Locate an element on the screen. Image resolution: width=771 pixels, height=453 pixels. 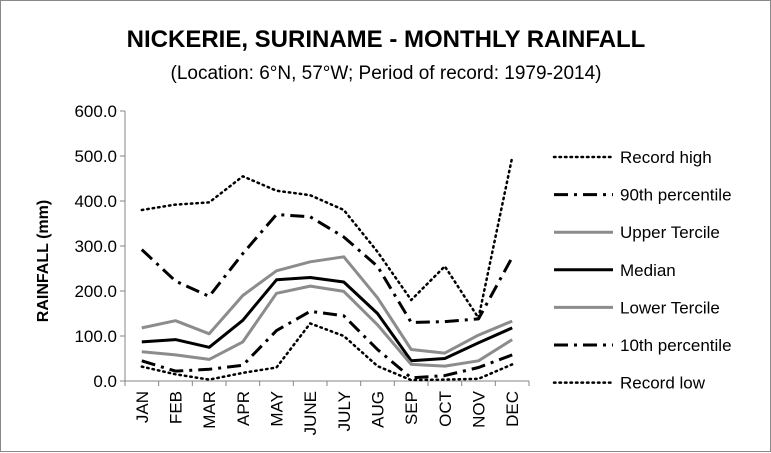
legend-label-record-low: Record low is located at coordinates (663, 383).